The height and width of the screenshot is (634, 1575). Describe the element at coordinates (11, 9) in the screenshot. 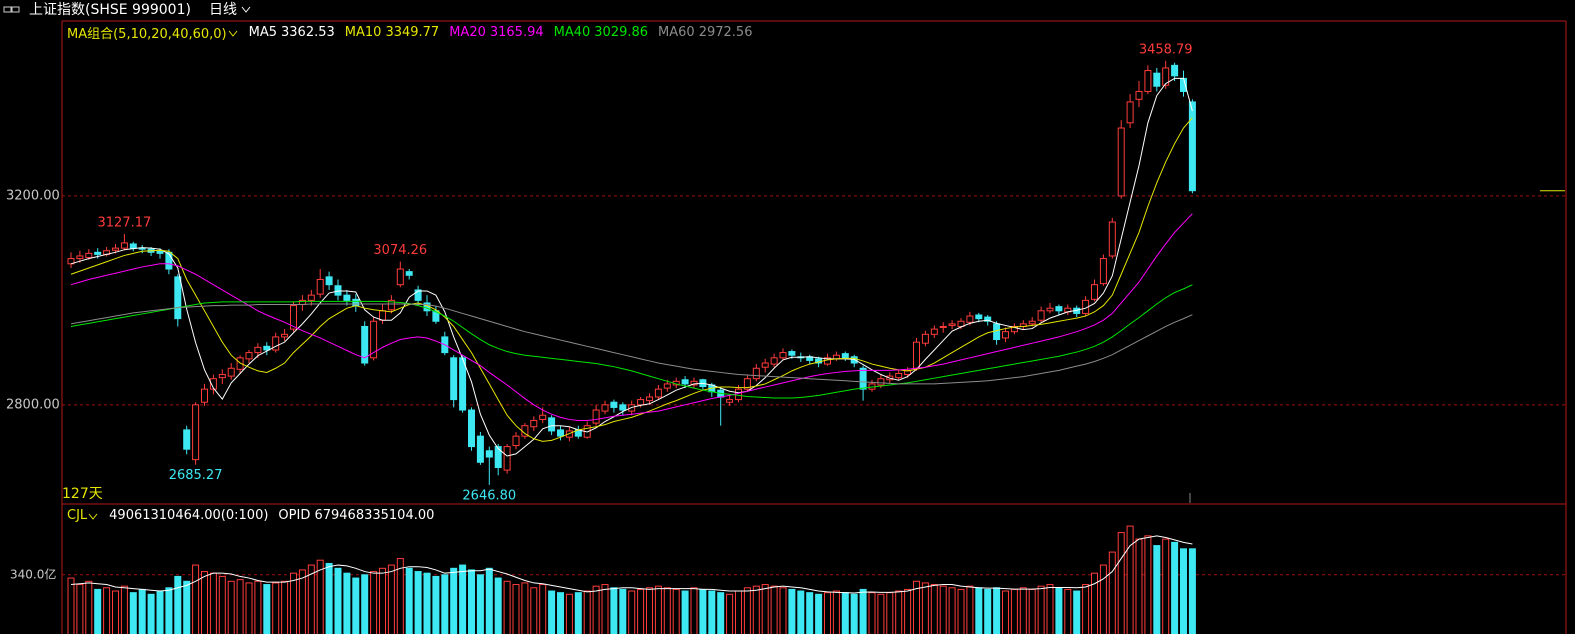

I see `header-icon` at that location.